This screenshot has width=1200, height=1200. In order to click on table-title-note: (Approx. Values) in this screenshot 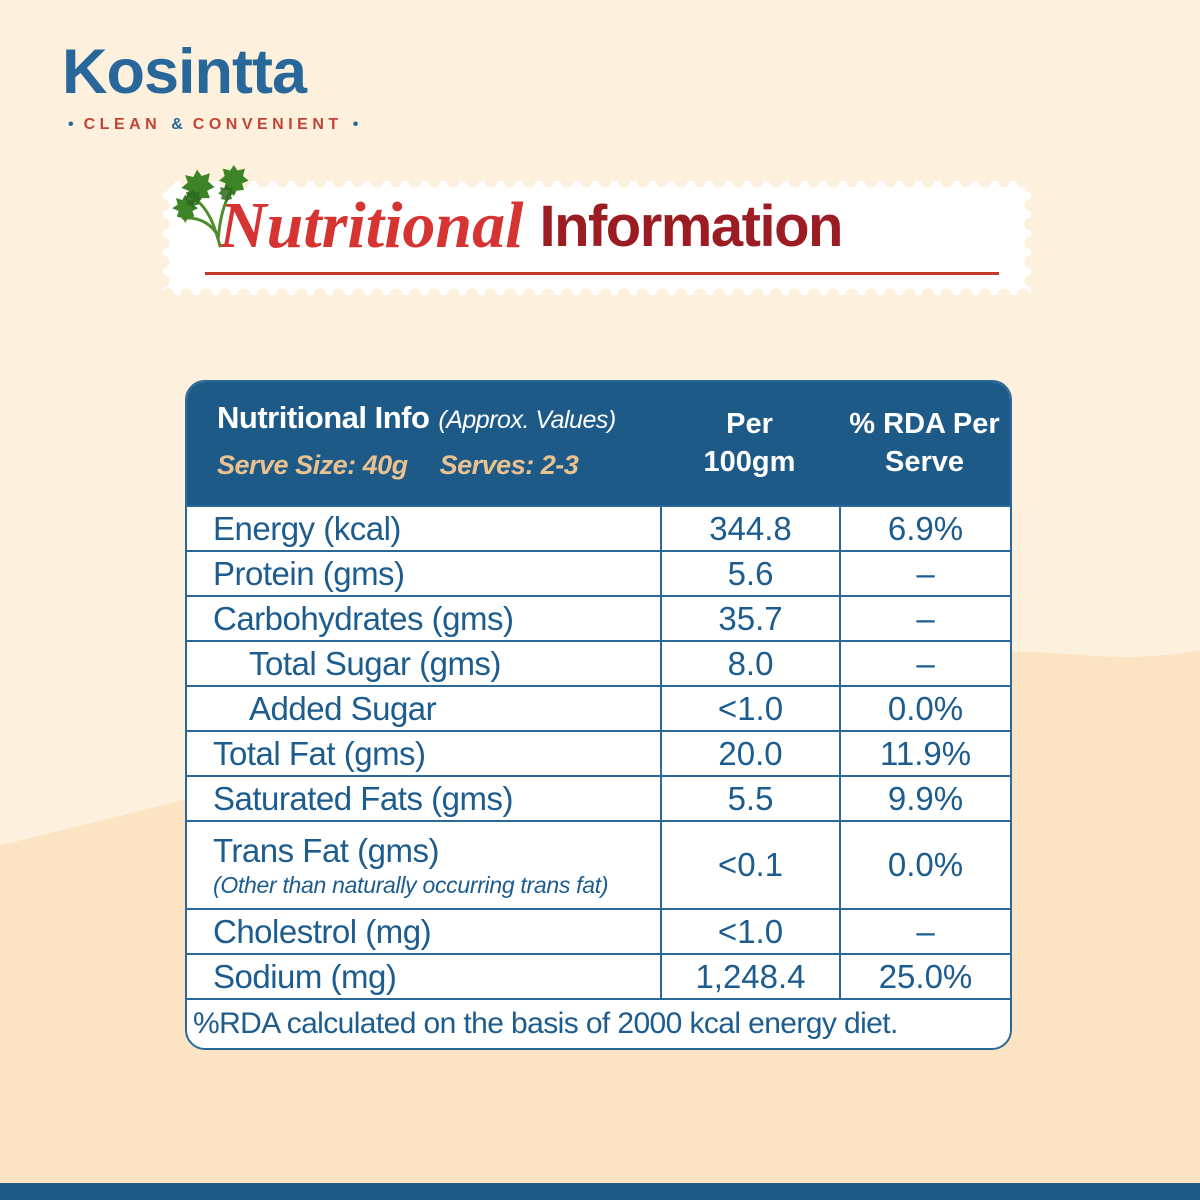, I will do `click(527, 420)`.